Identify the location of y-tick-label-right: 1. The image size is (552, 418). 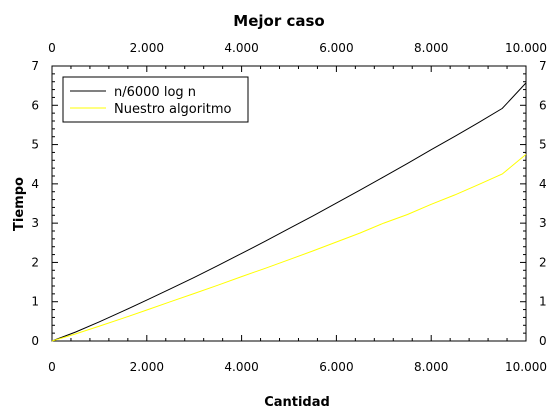
(543, 302).